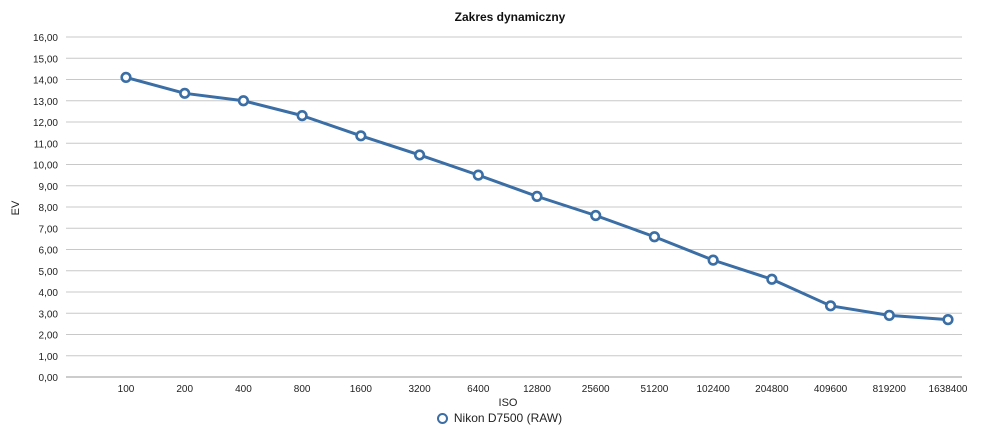 The width and height of the screenshot is (999, 446). Describe the element at coordinates (45, 81) in the screenshot. I see `y-tick-label: 14,00` at that location.